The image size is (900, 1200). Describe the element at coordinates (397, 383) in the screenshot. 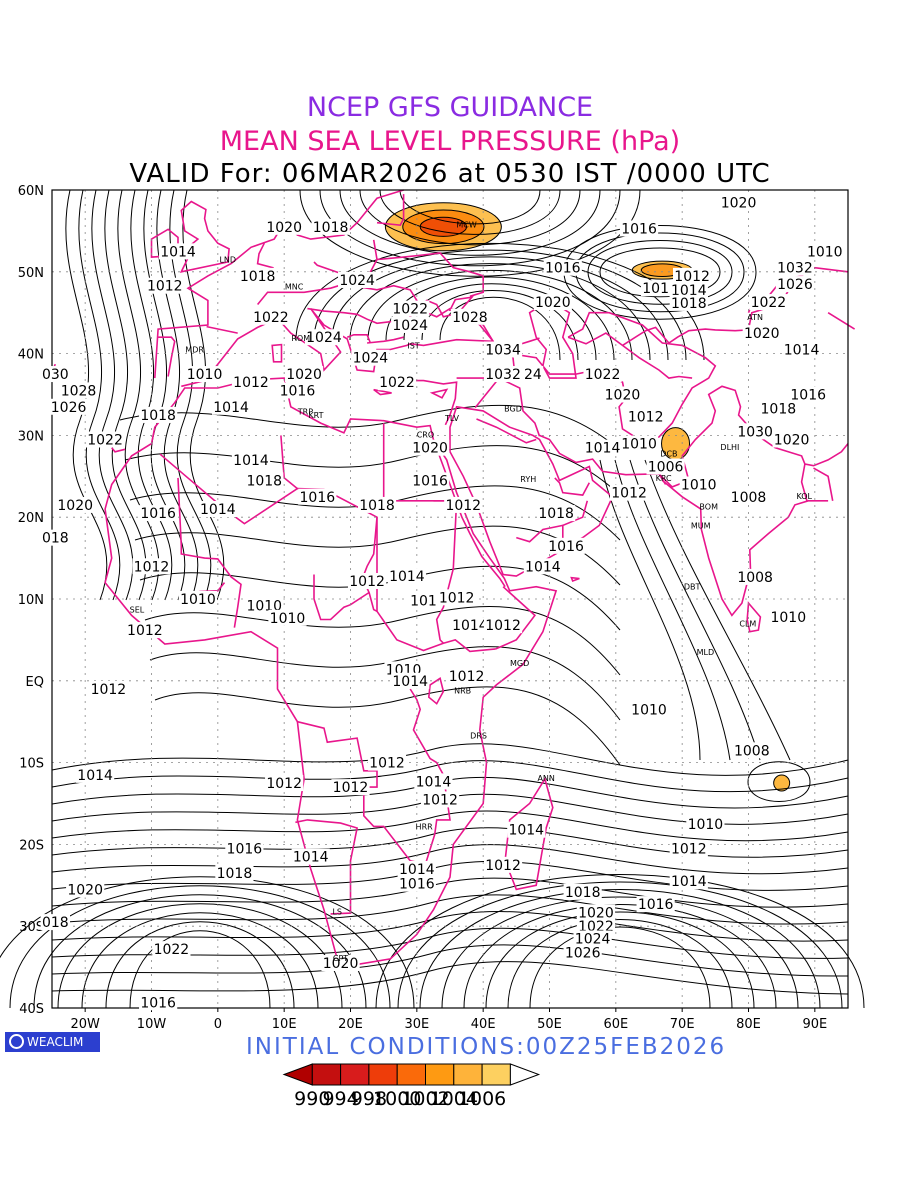

I see `contour-label: 1022` at that location.